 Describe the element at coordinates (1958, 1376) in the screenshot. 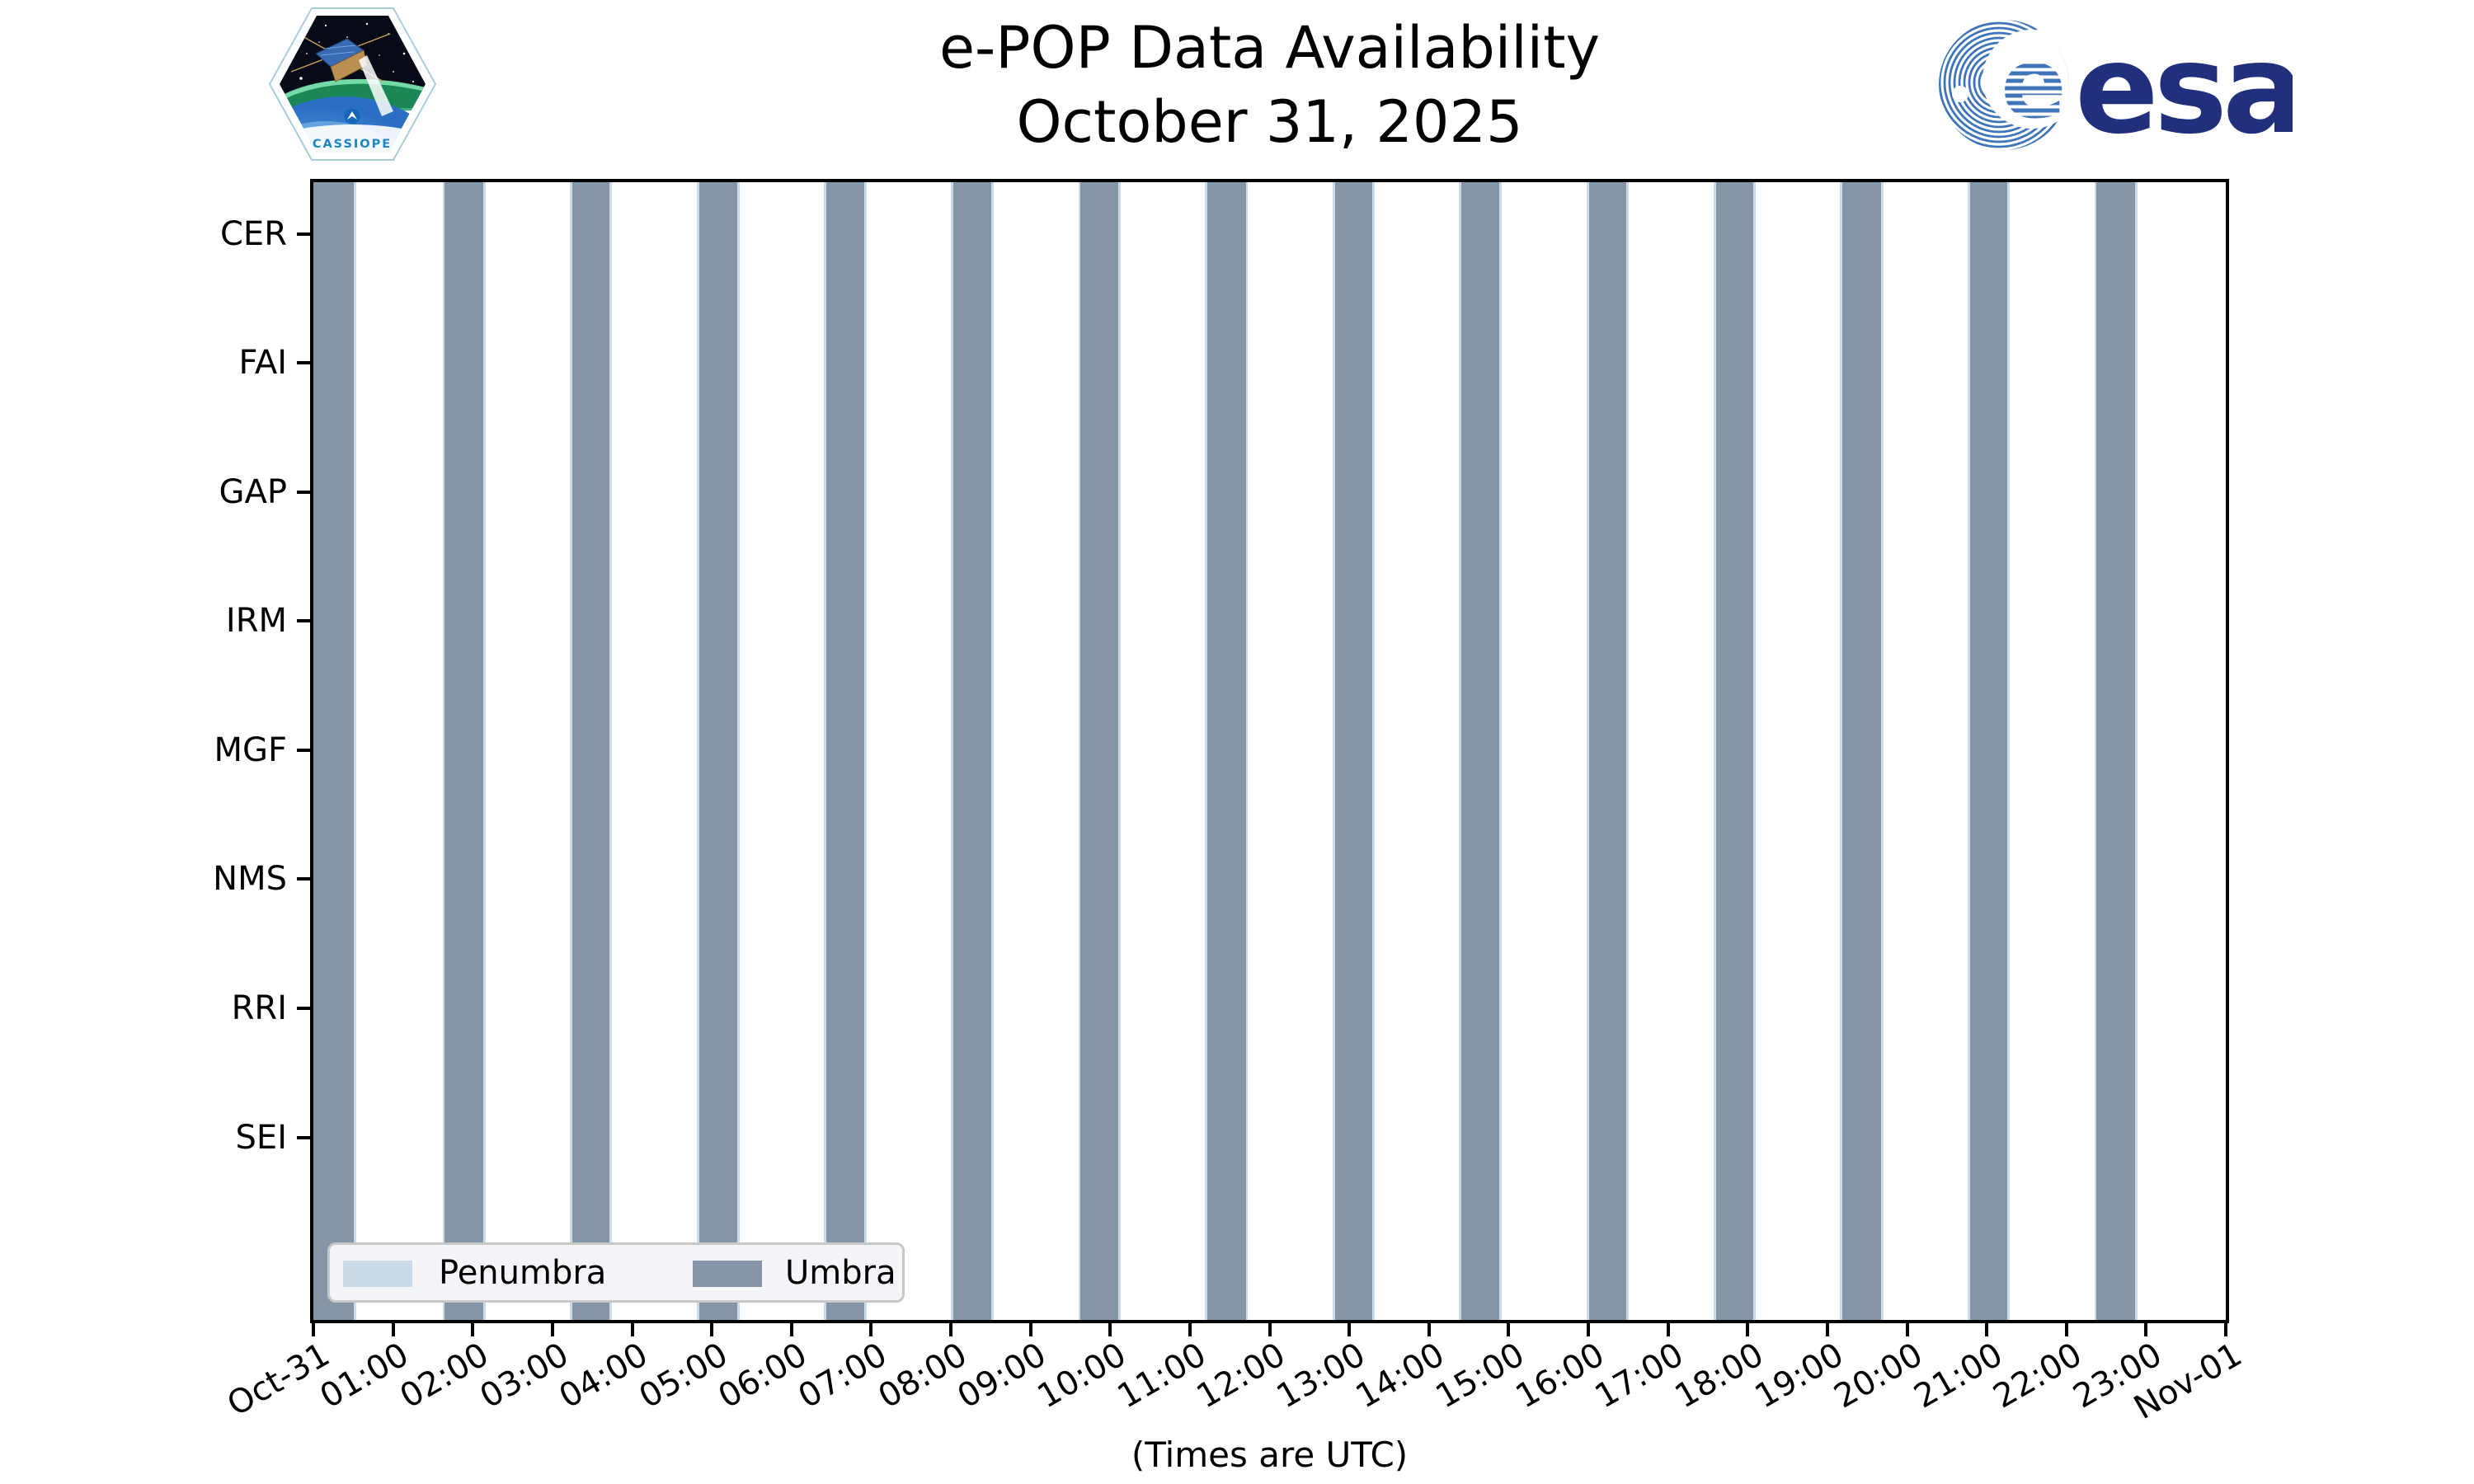

I see `x-tick-label: 21:00` at that location.